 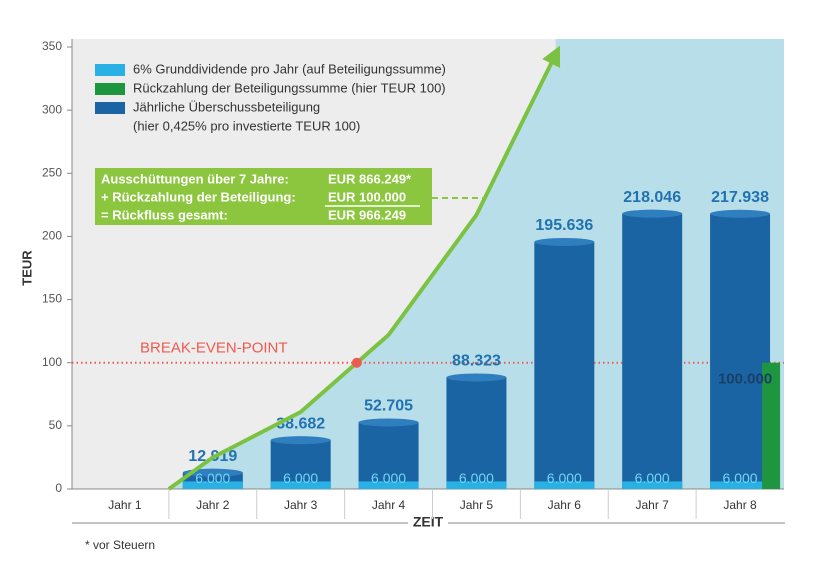 What do you see at coordinates (56, 425) in the screenshot?
I see `y-tick-label: 50` at bounding box center [56, 425].